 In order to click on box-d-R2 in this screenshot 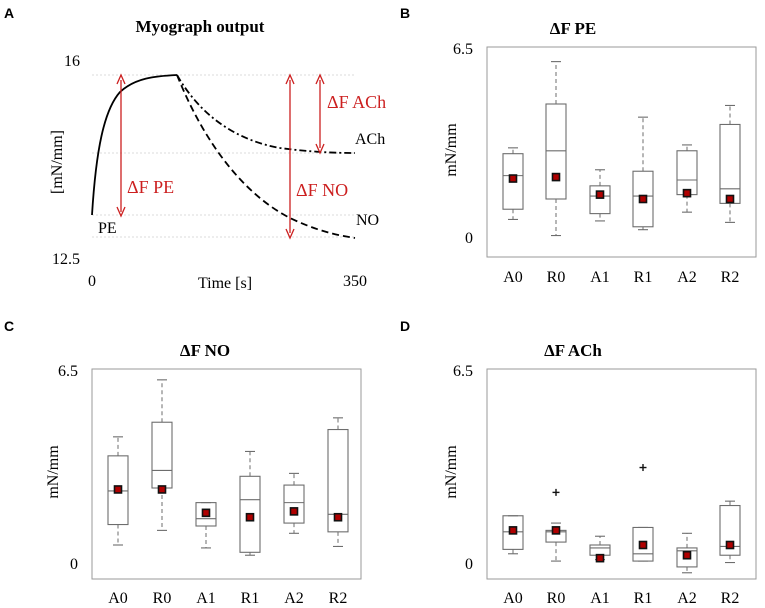, I will do `click(730, 532)`.